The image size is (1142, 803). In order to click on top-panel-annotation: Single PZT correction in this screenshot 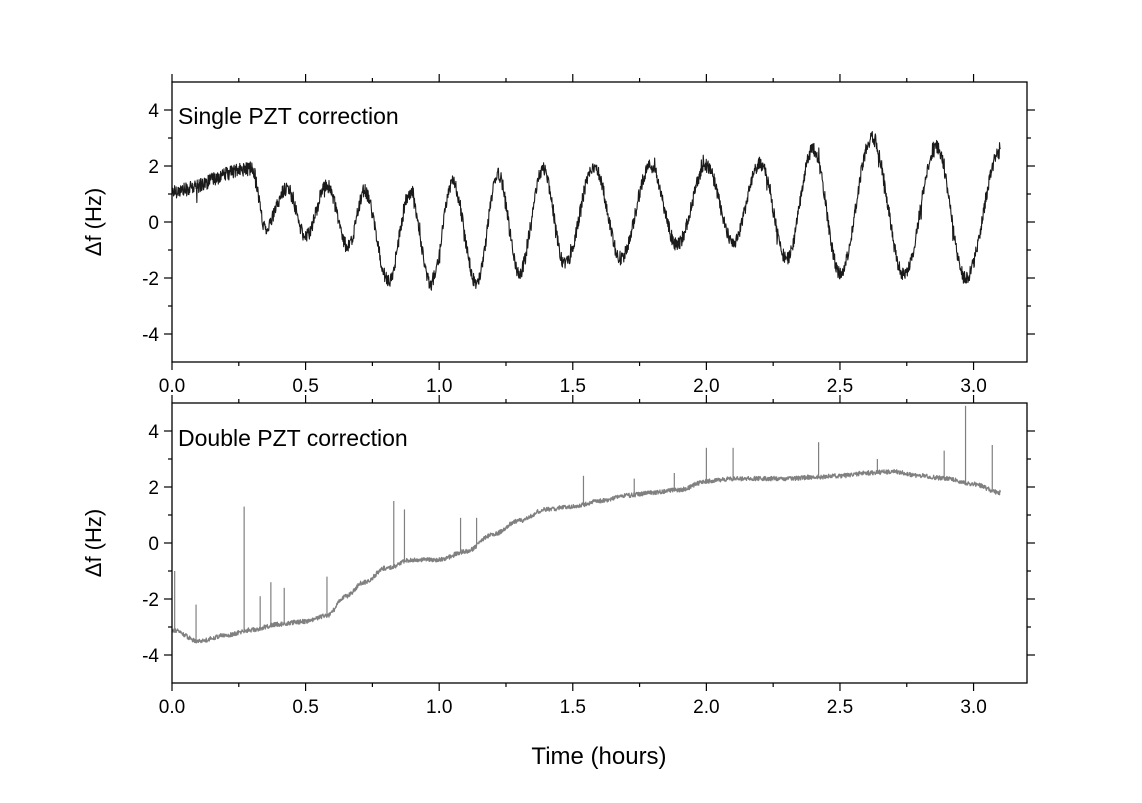, I will do `click(288, 116)`.